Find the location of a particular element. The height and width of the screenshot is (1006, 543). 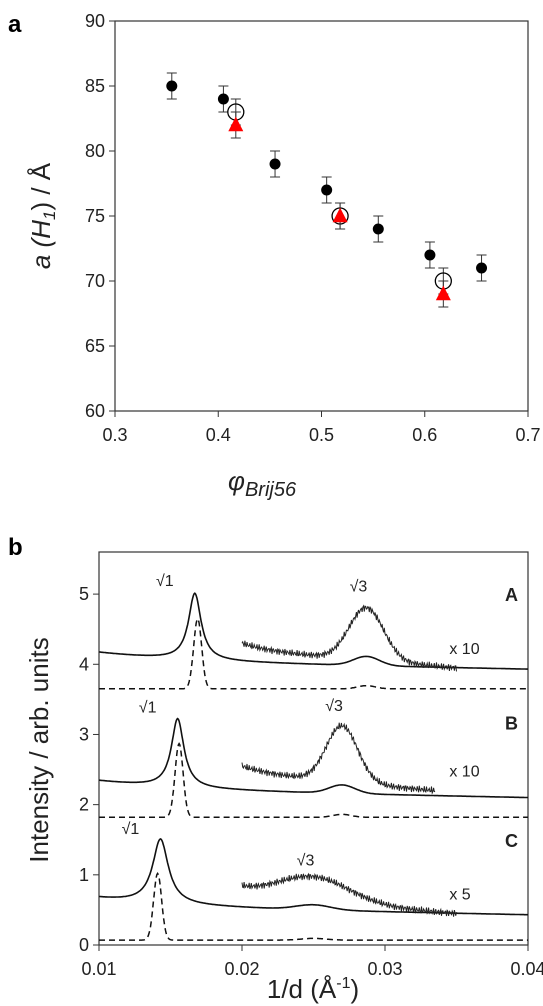

y-tick-label: 80 is located at coordinates (95, 151).